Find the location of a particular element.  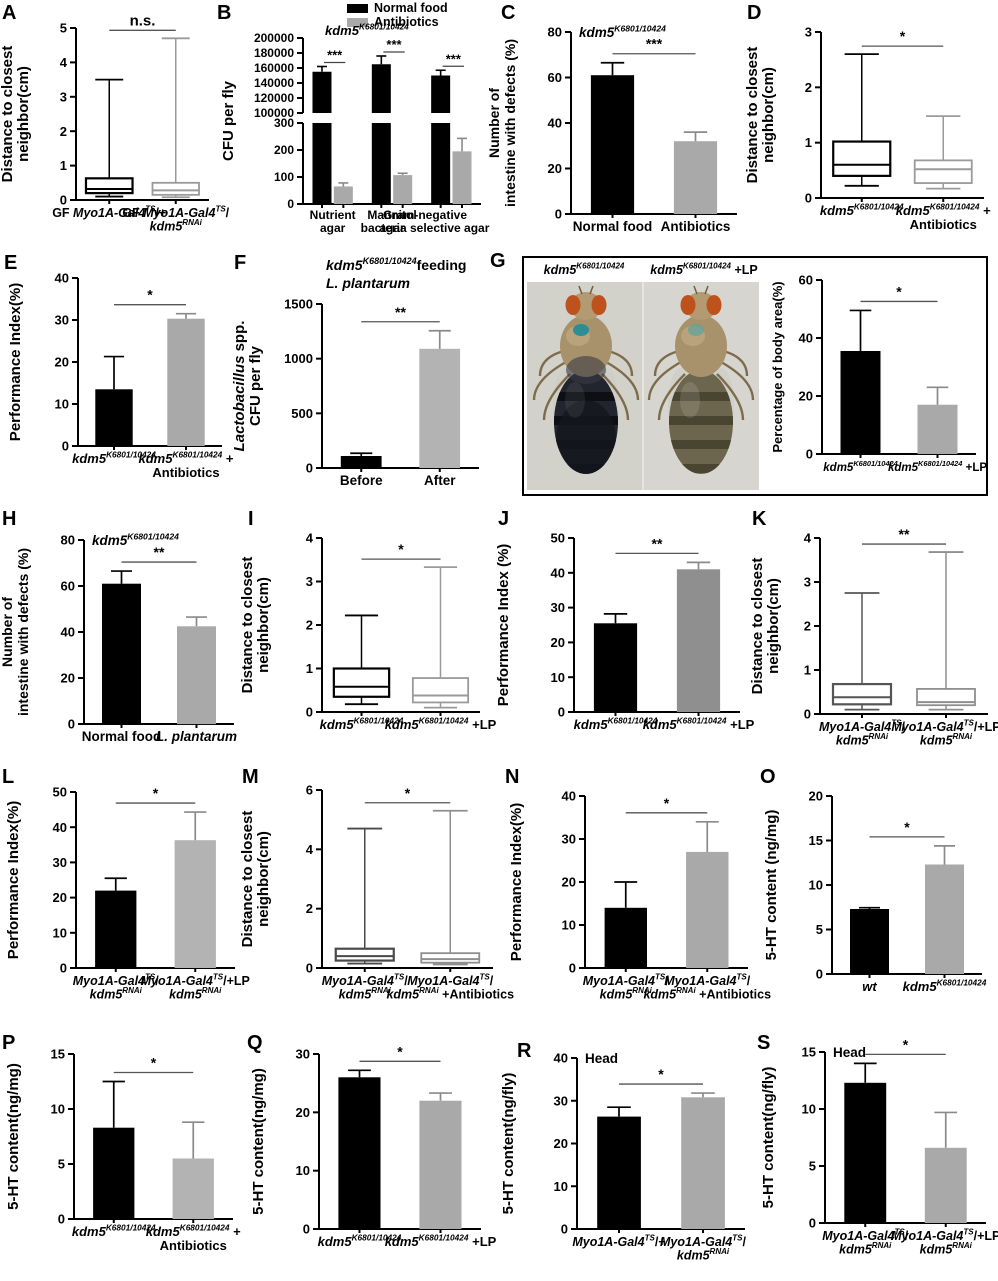

svg-text: 4 is located at coordinates (310, 538).